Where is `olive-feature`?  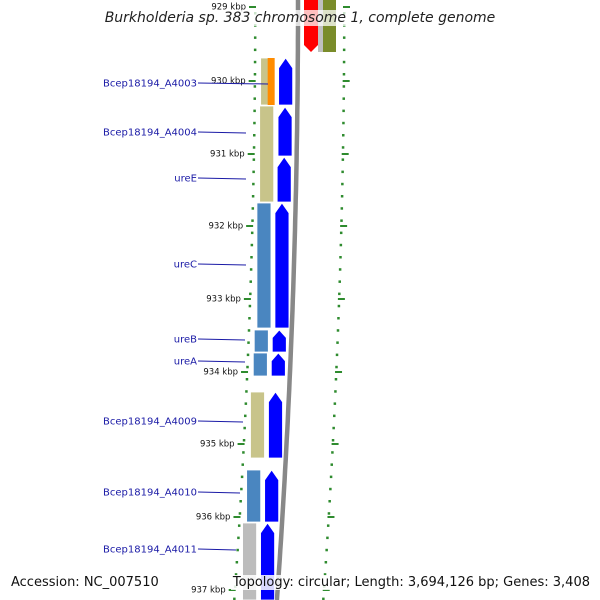 olive-feature is located at coordinates (329, 26).